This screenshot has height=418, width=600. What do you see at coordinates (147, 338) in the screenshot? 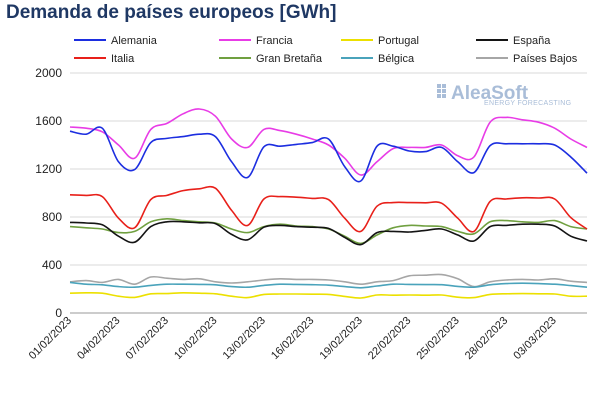
I see `x-tick-label: 07/02/2023` at bounding box center [147, 338].